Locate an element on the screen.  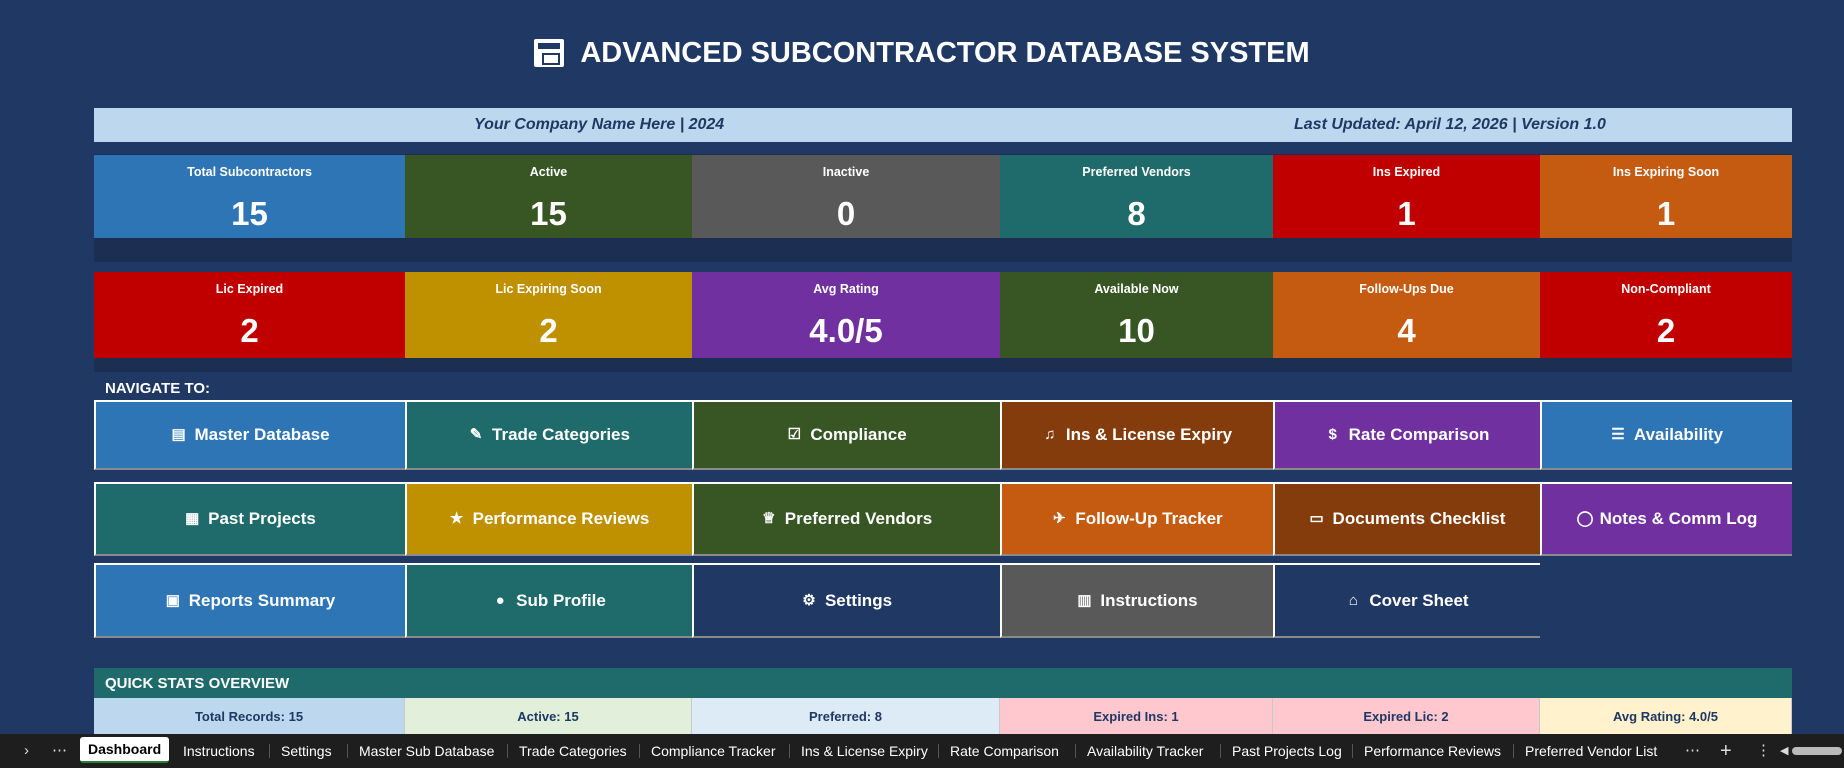
nav-button-instructions: ▥ Instructions is located at coordinates (1136, 600).